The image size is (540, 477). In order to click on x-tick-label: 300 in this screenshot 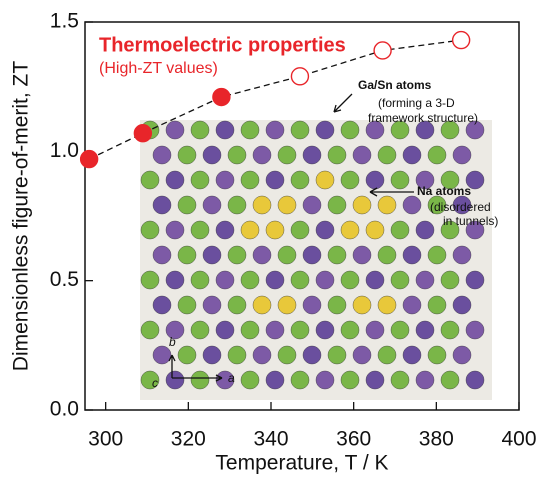, I will do `click(105, 439)`.